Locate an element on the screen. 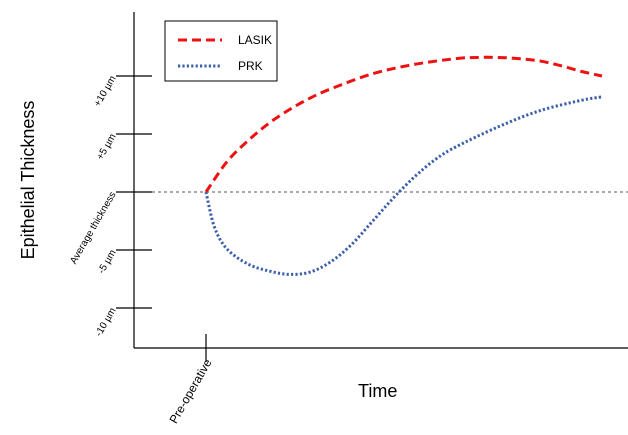 This screenshot has height=435, width=628. legend-label-lasik: LASIK is located at coordinates (255, 40).